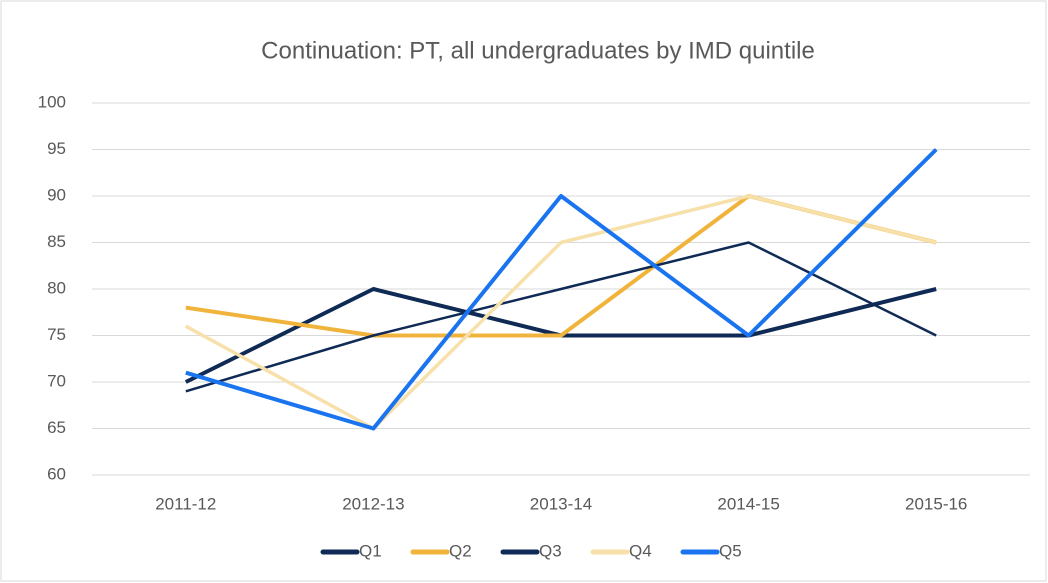  Describe the element at coordinates (56, 427) in the screenshot. I see `y-tick-label: 65` at that location.